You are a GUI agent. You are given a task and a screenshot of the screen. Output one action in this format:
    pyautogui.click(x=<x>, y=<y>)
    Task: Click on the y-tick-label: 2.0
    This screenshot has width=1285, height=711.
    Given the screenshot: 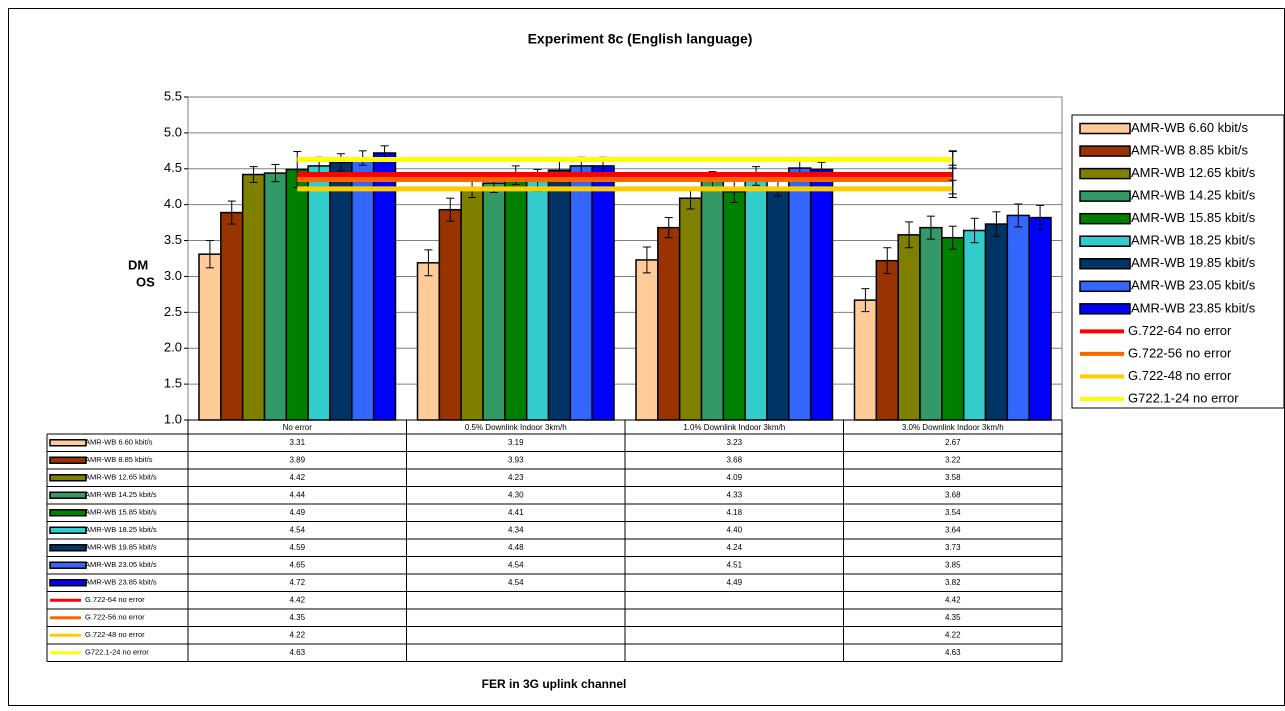 What is the action you would take?
    pyautogui.click(x=173, y=347)
    